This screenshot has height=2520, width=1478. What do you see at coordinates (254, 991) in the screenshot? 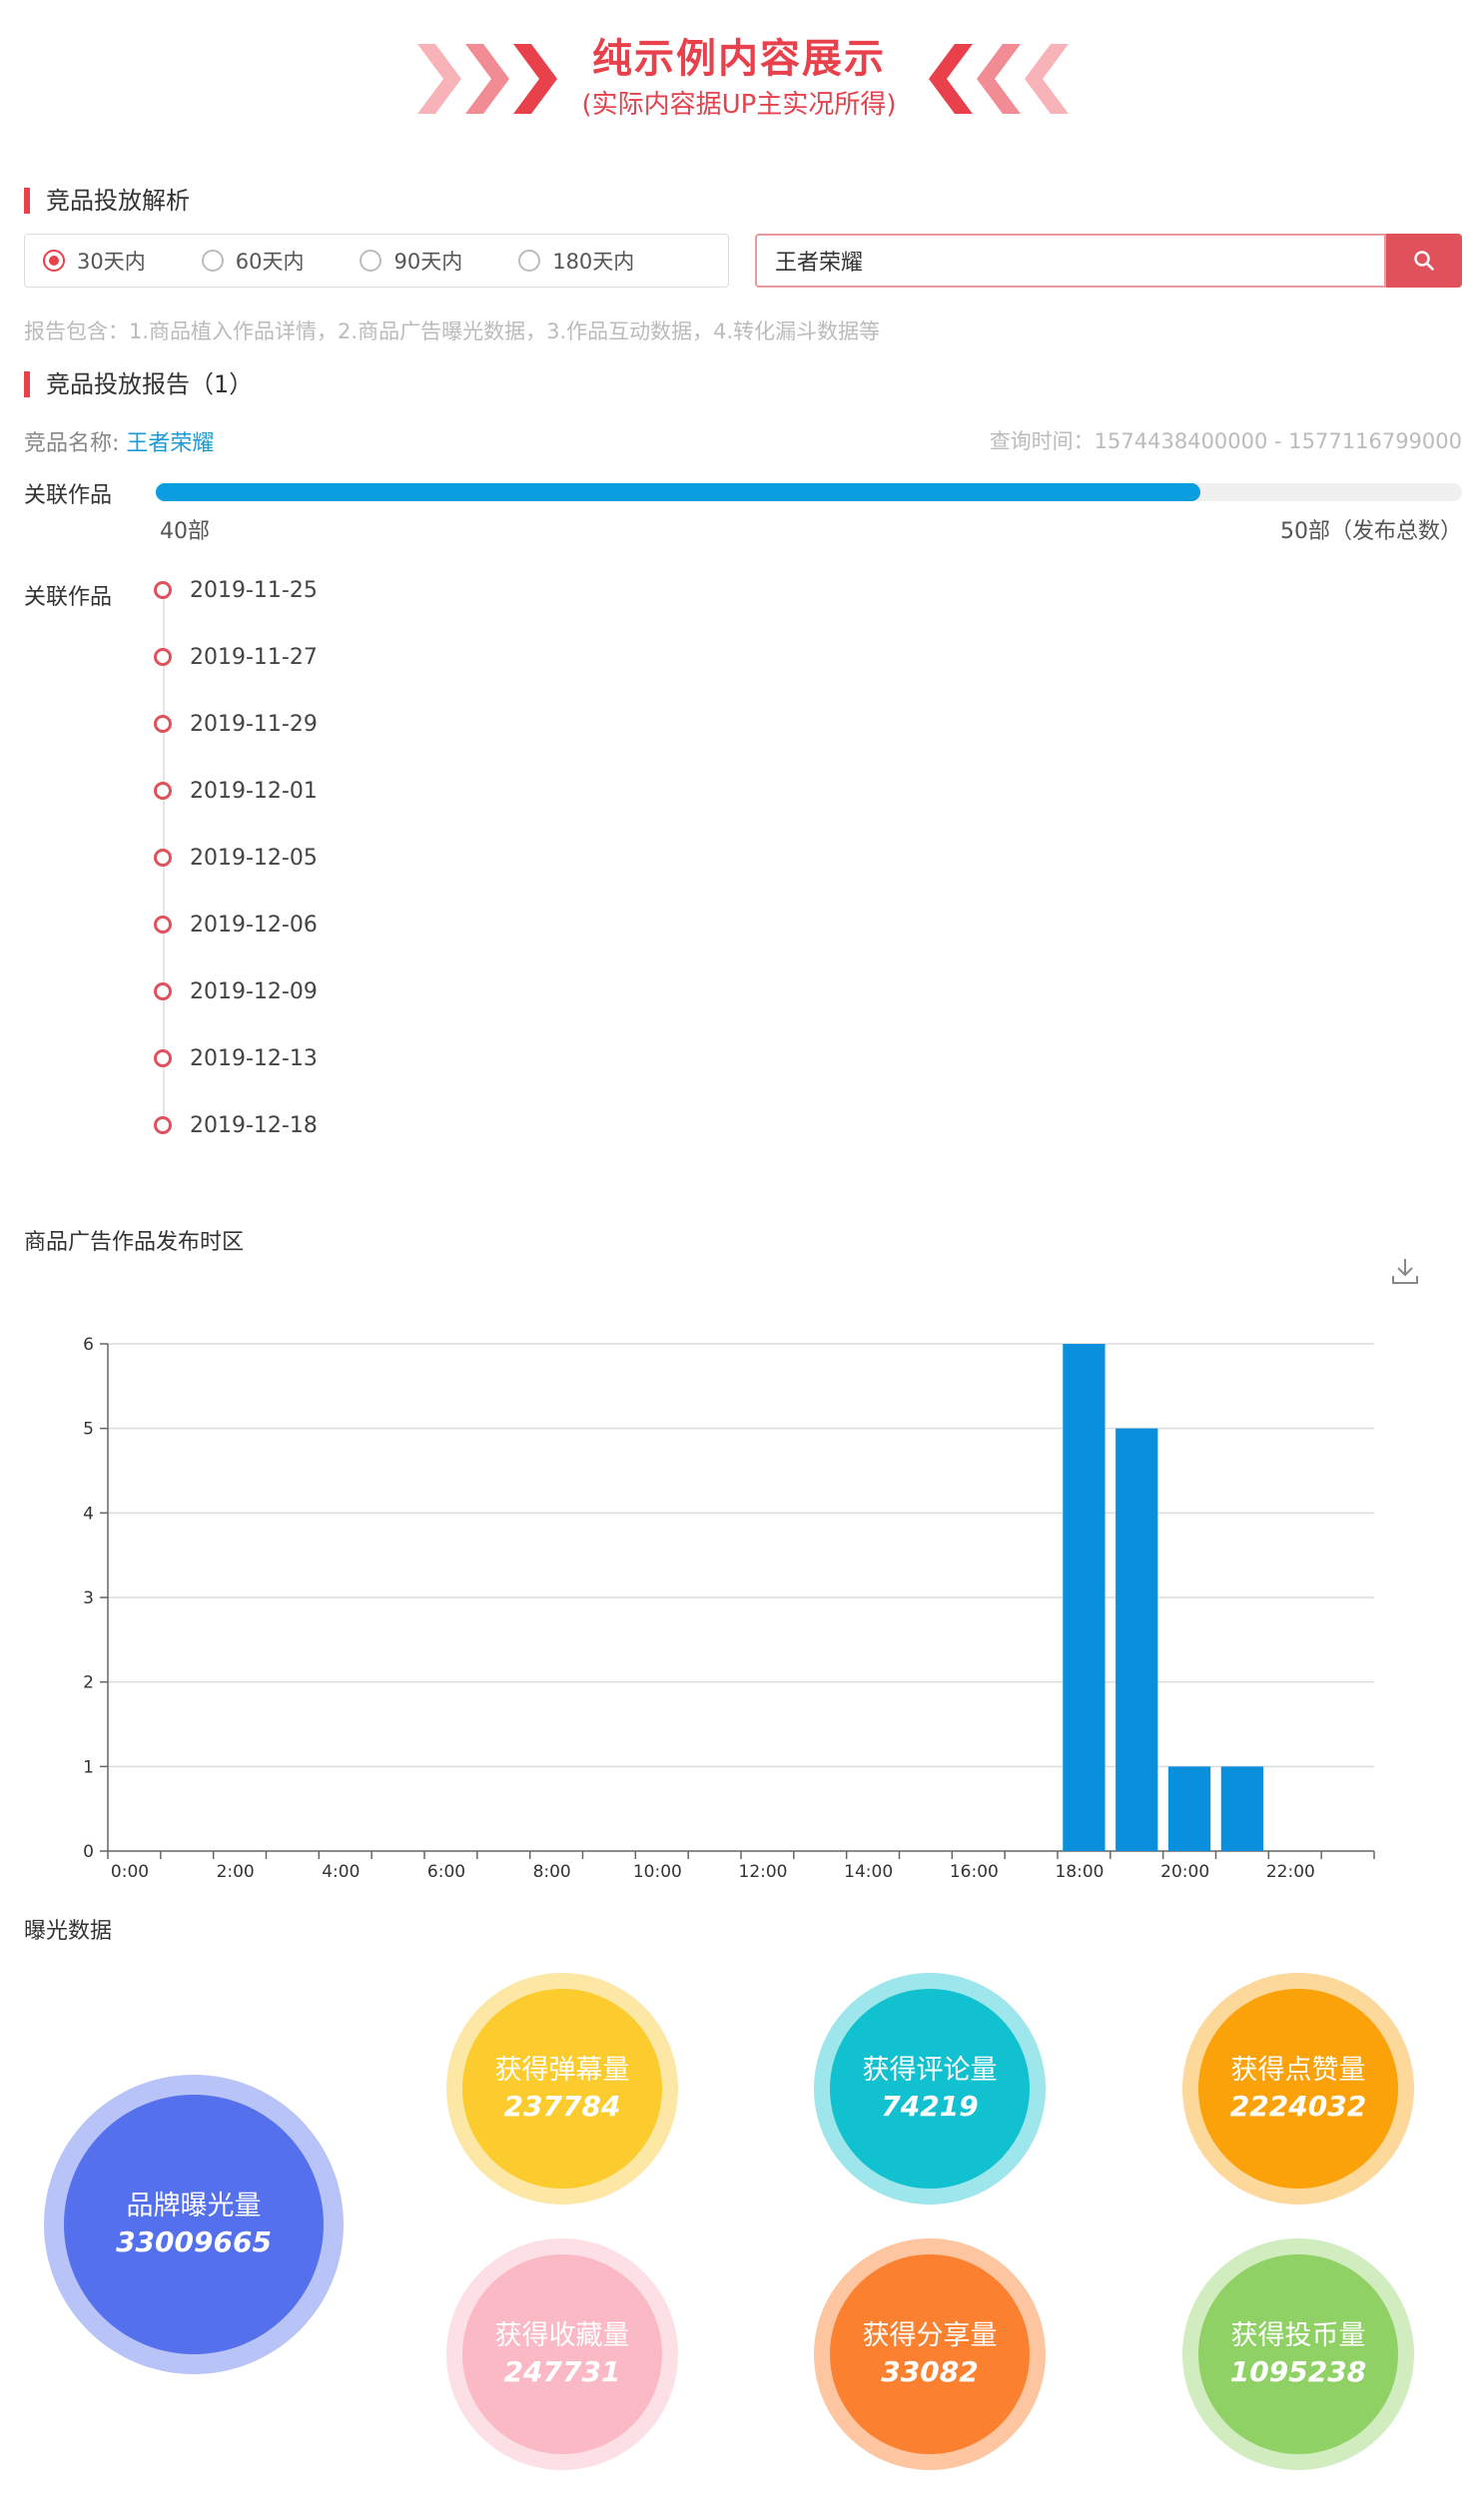
I see `timeline-date: 2019-12-09` at bounding box center [254, 991].